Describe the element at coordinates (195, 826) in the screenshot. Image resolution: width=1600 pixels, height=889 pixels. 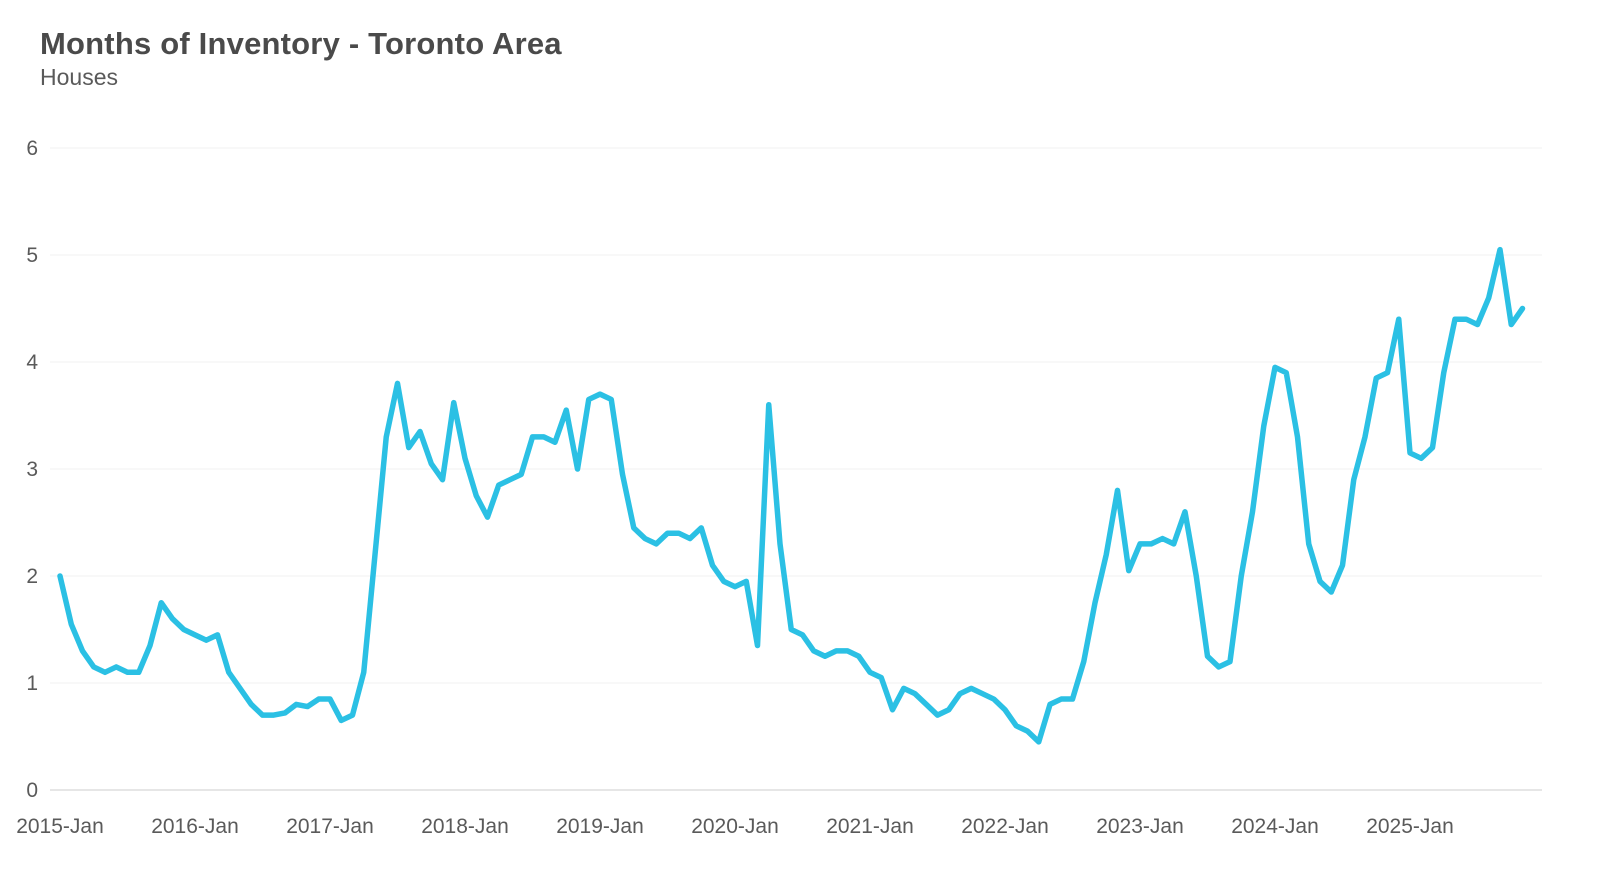
I see `x-axis-tick-label: 2016-Jan` at that location.